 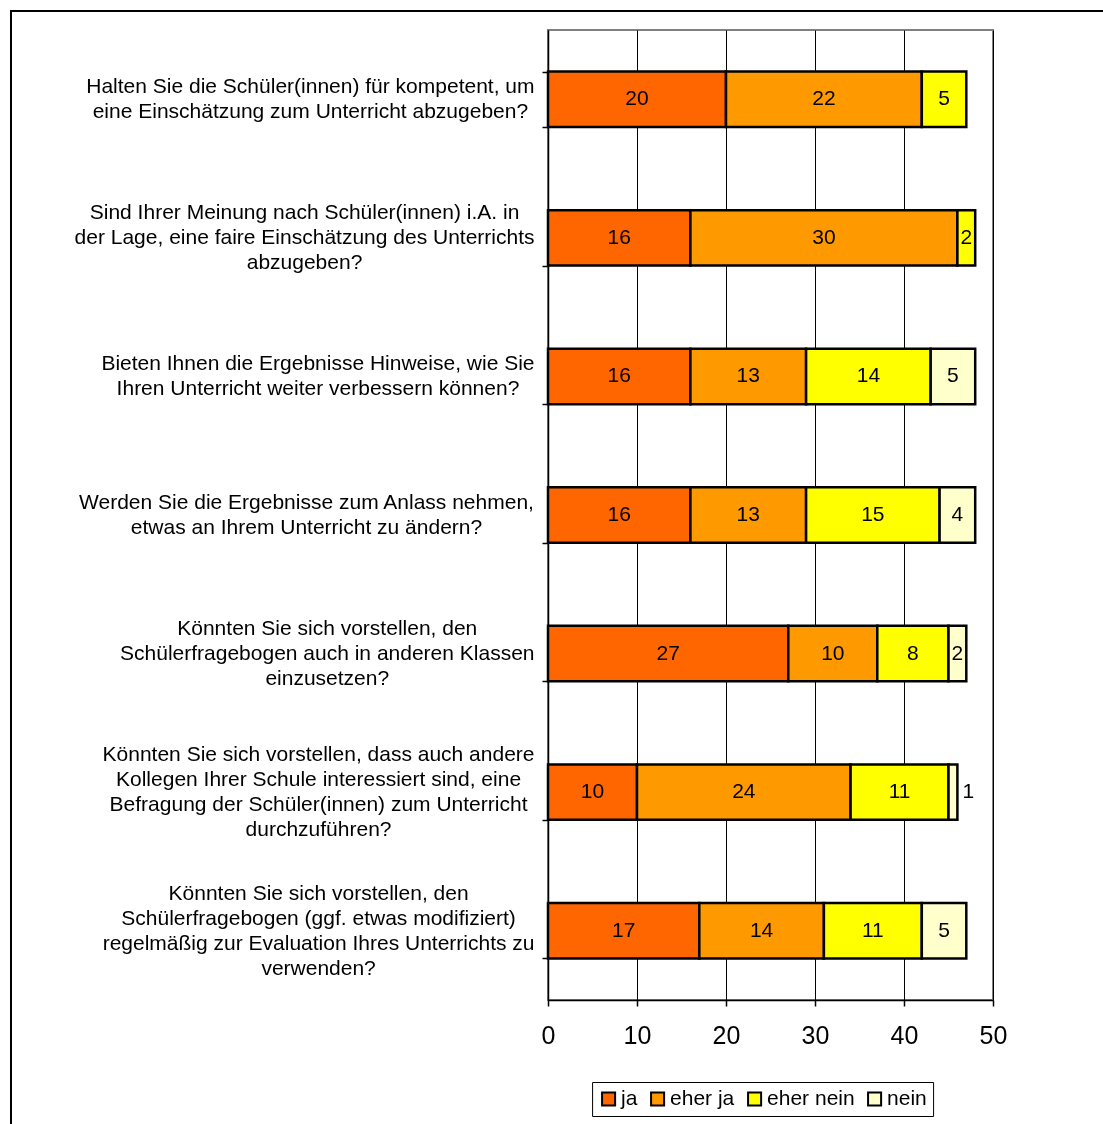 What do you see at coordinates (637, 1034) in the screenshot?
I see `x-tick-label: 10` at bounding box center [637, 1034].